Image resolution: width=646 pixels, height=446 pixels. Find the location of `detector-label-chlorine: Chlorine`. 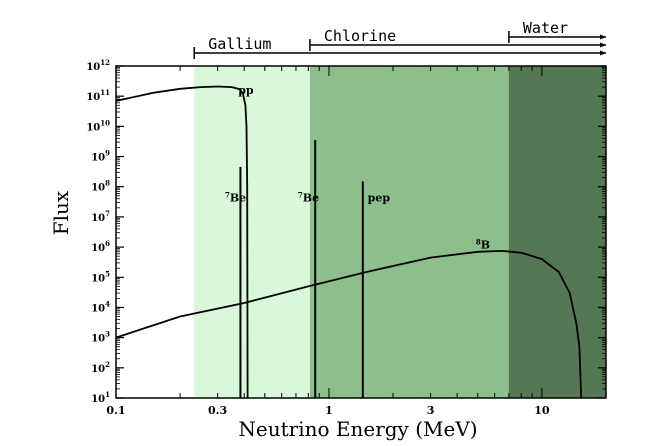

detector-label-chlorine: Chlorine is located at coordinates (360, 36).